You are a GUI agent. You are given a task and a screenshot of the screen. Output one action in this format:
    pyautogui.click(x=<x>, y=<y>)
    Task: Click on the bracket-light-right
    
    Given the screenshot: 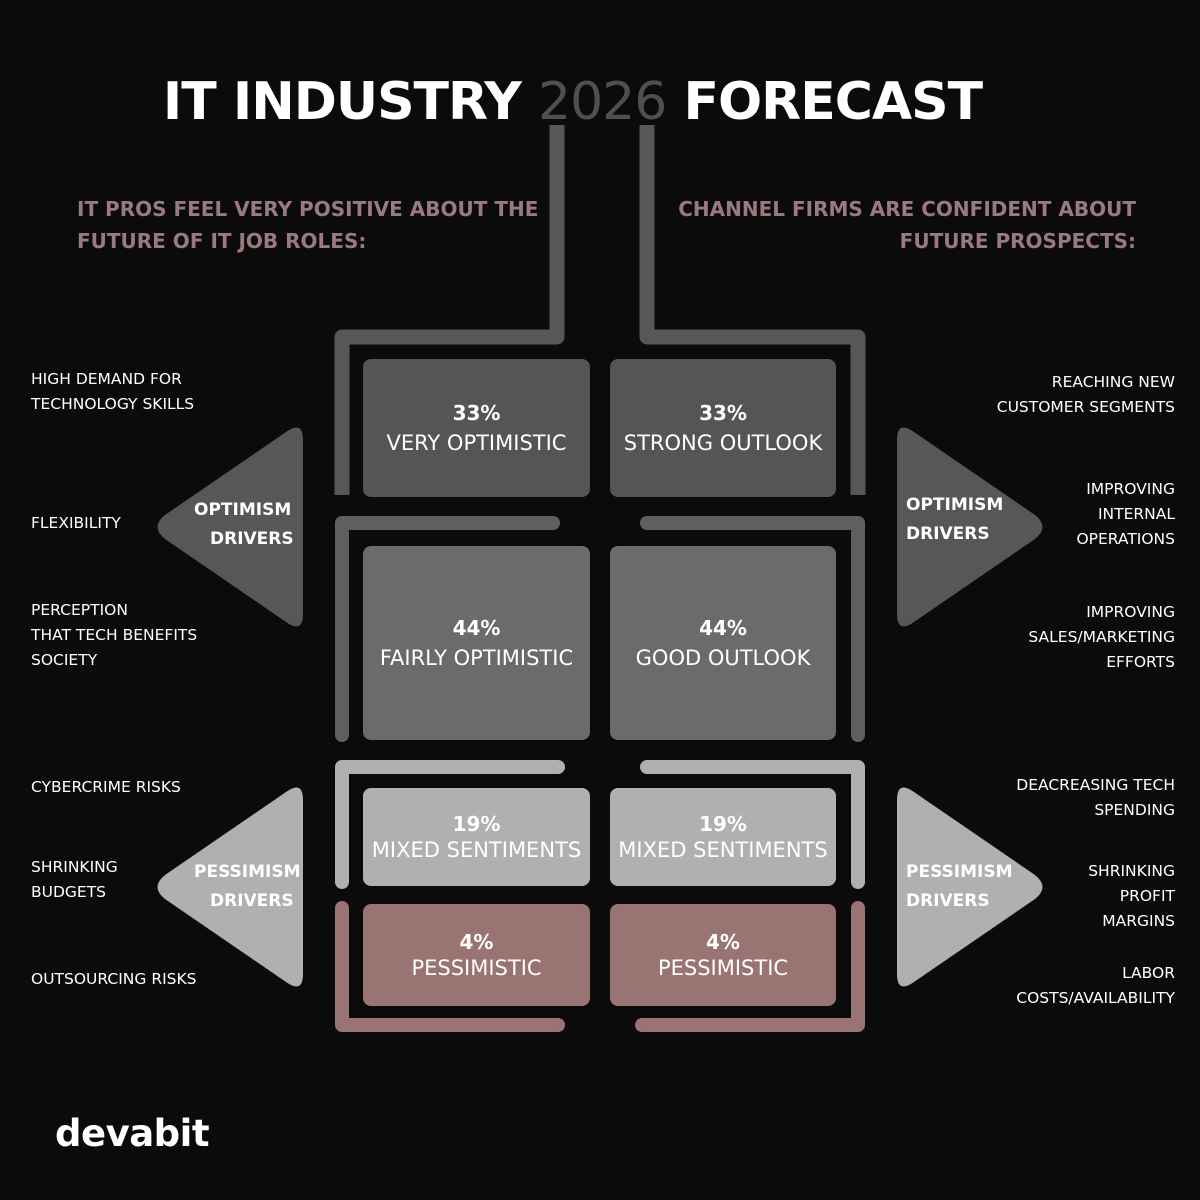 What is the action you would take?
    pyautogui.click(x=752, y=824)
    